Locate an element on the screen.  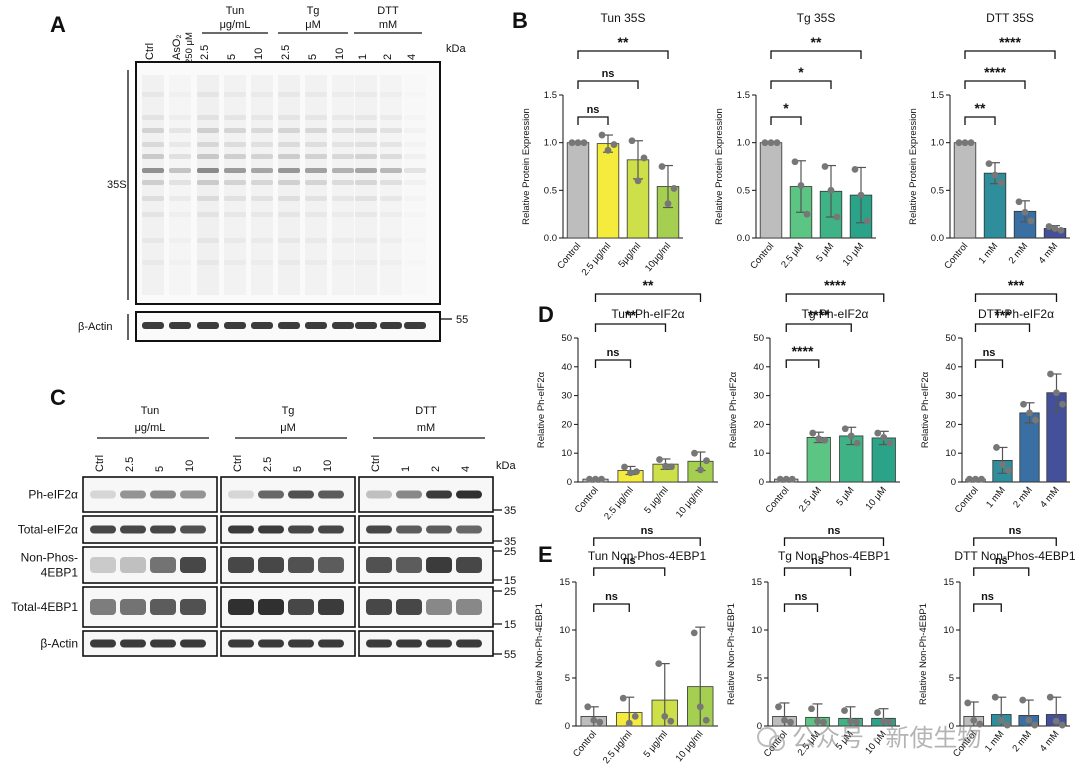
panel-label-c: C is located at coordinates (58, 397).